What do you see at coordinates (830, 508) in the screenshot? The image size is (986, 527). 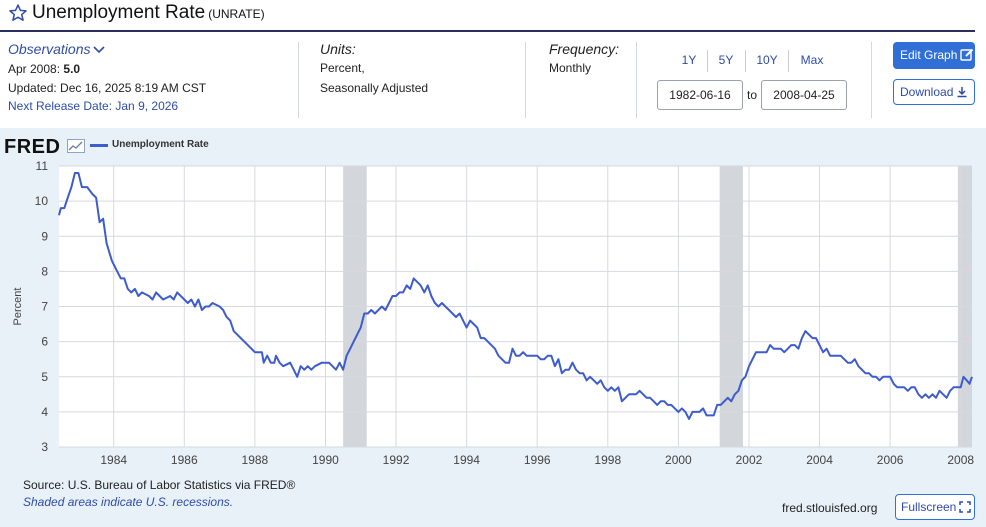 I see `fred-url: fred.stlouisfed.org` at bounding box center [830, 508].